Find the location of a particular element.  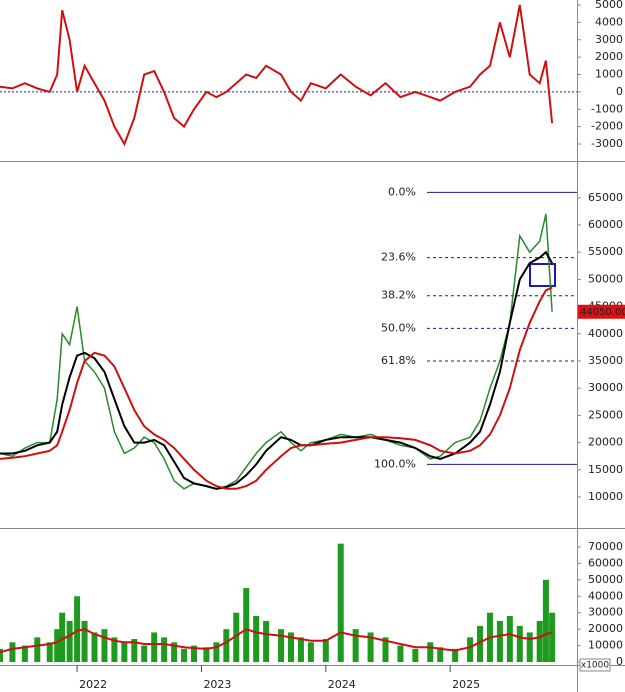

last-price-box is located at coordinates (601, 311).